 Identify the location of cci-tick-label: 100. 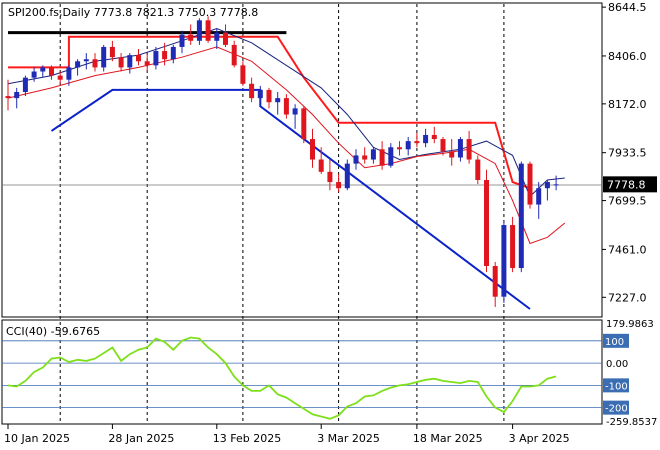
(614, 342).